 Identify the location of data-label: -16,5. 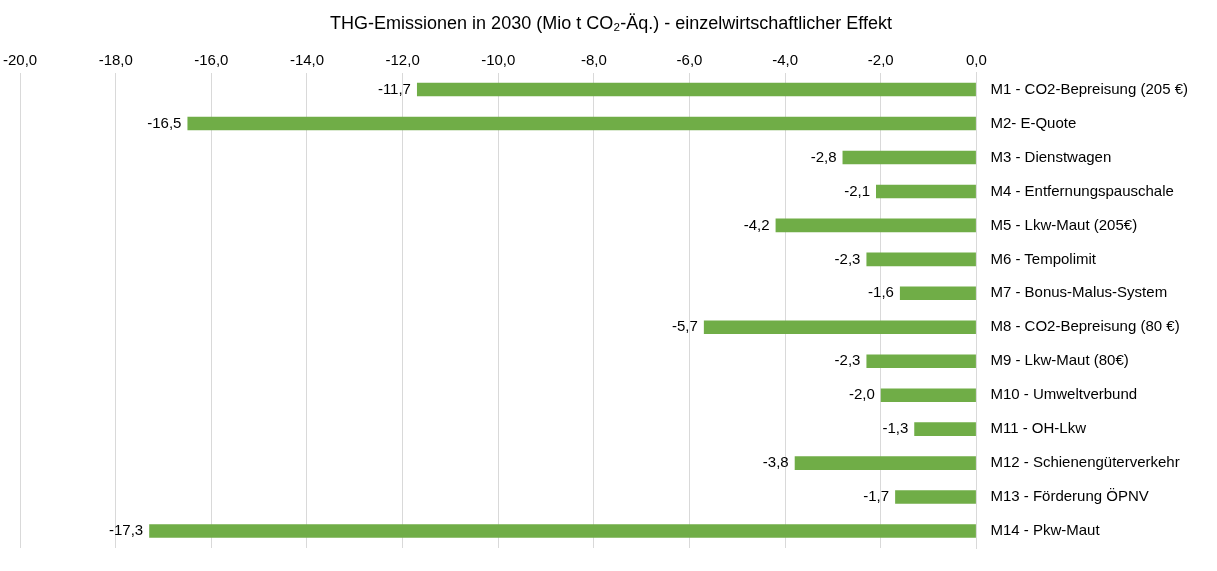
(164, 122).